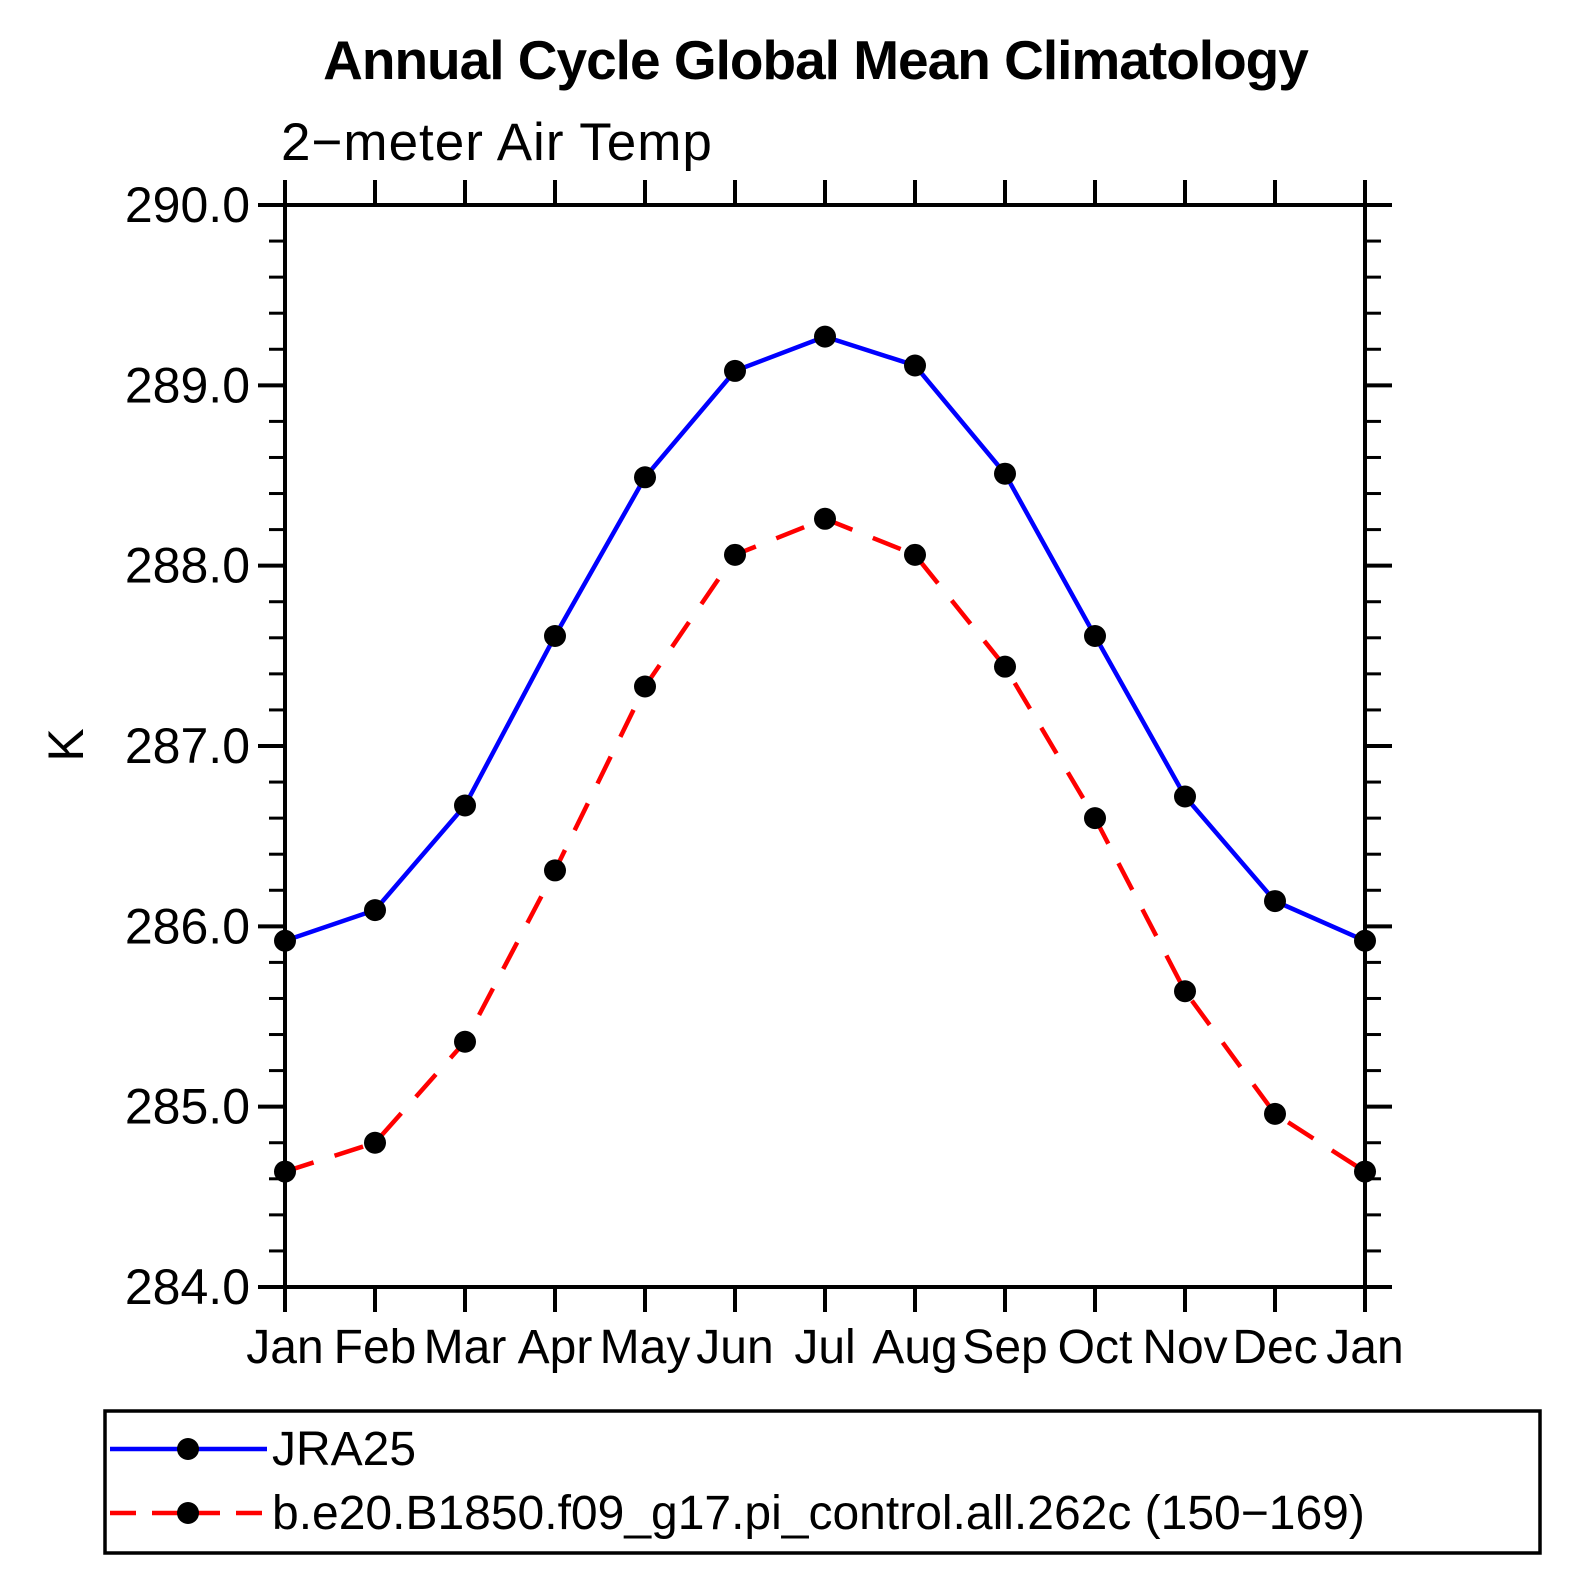  I want to click on x-tick-label: Feb, so click(375, 1347).